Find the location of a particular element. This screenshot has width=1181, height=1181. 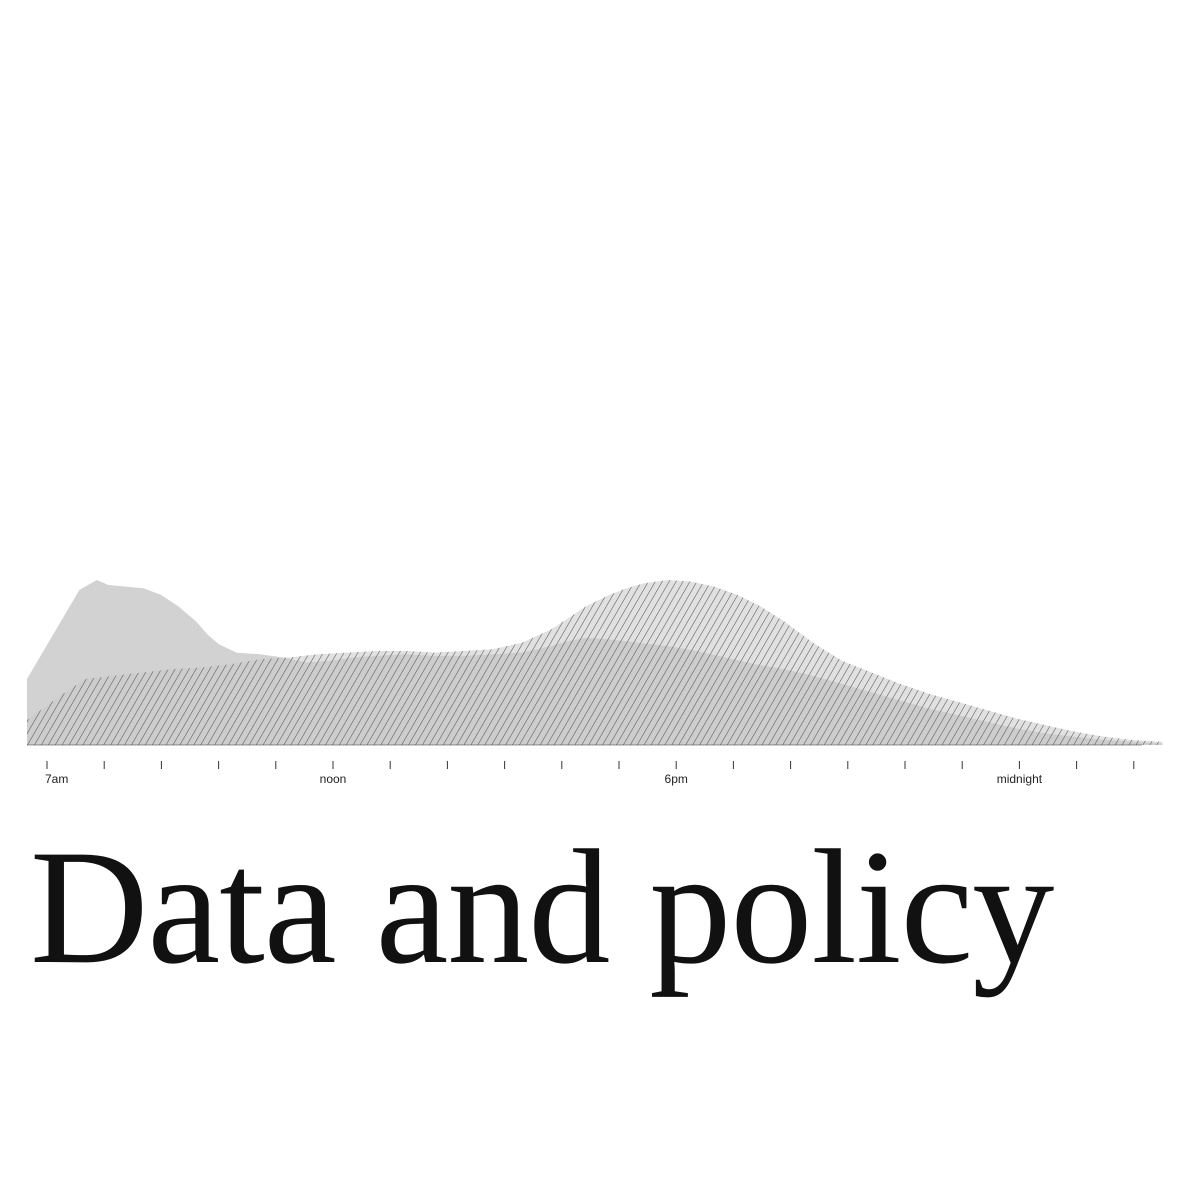

area-series-group is located at coordinates (595, 662).